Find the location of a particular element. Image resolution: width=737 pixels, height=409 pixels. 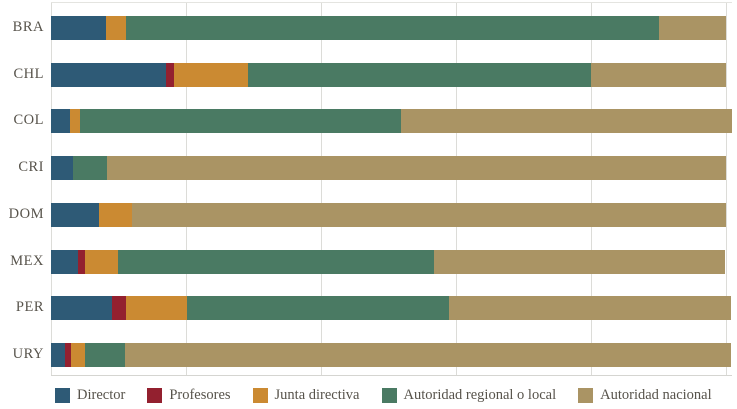

legend-item: Director is located at coordinates (90, 395).